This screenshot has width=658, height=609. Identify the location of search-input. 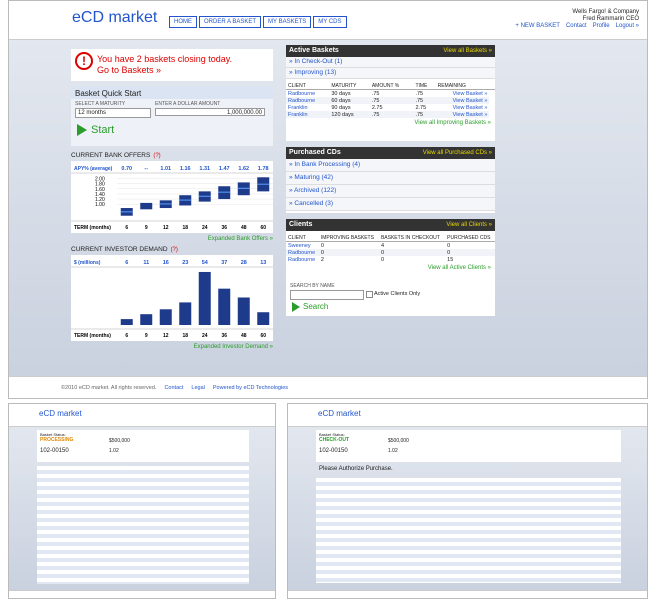
(327, 295).